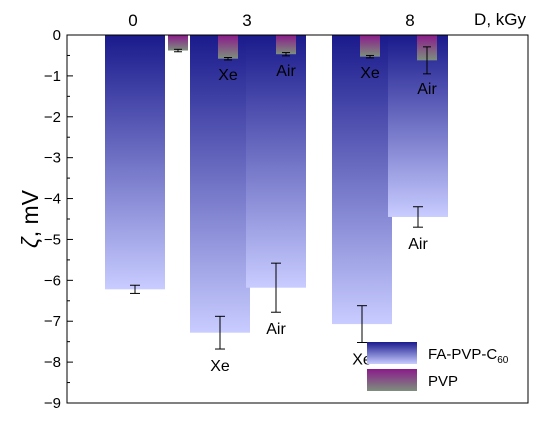 Image resolution: width=550 pixels, height=422 pixels. Describe the element at coordinates (132, 20) in the screenshot. I see `dose-label: 0` at that location.